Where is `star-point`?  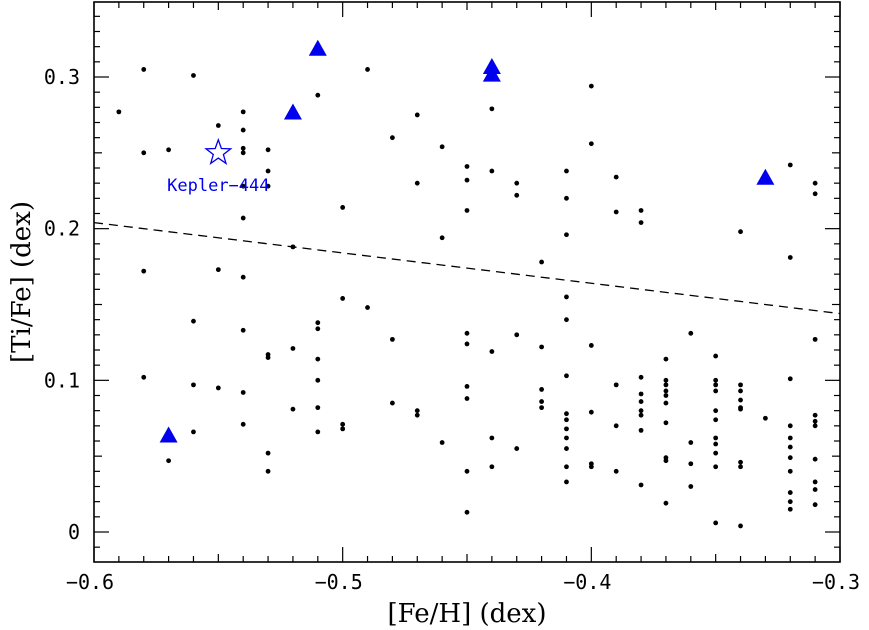 star-point is located at coordinates (218, 151).